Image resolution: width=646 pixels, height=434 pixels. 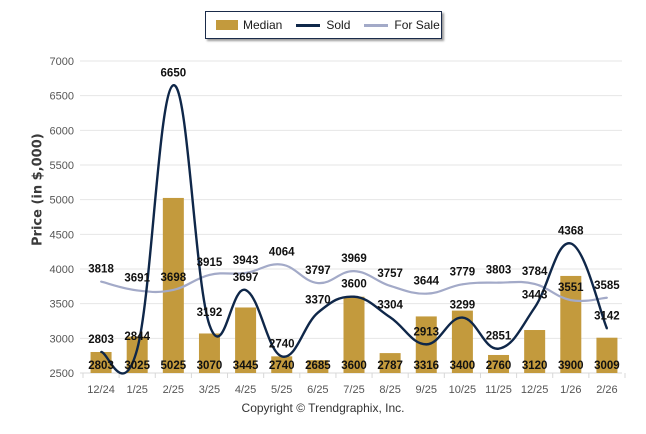 I want to click on y-tick-label: 7000, so click(x=62, y=62).